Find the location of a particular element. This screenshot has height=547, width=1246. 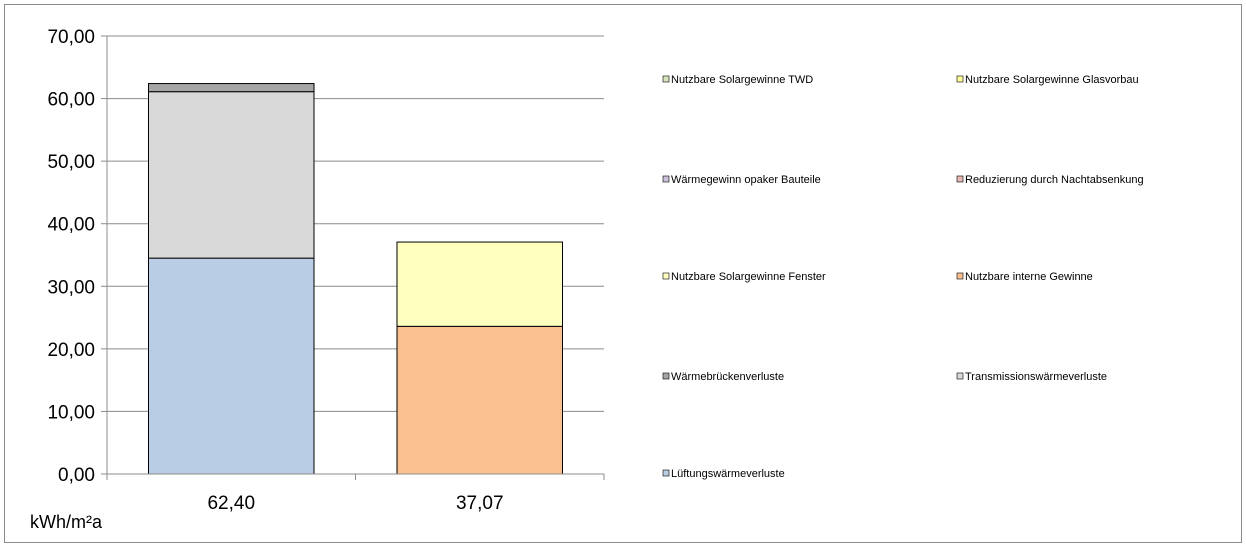

legend-item: Nutzbare interne Gewinne is located at coordinates (1024, 277).